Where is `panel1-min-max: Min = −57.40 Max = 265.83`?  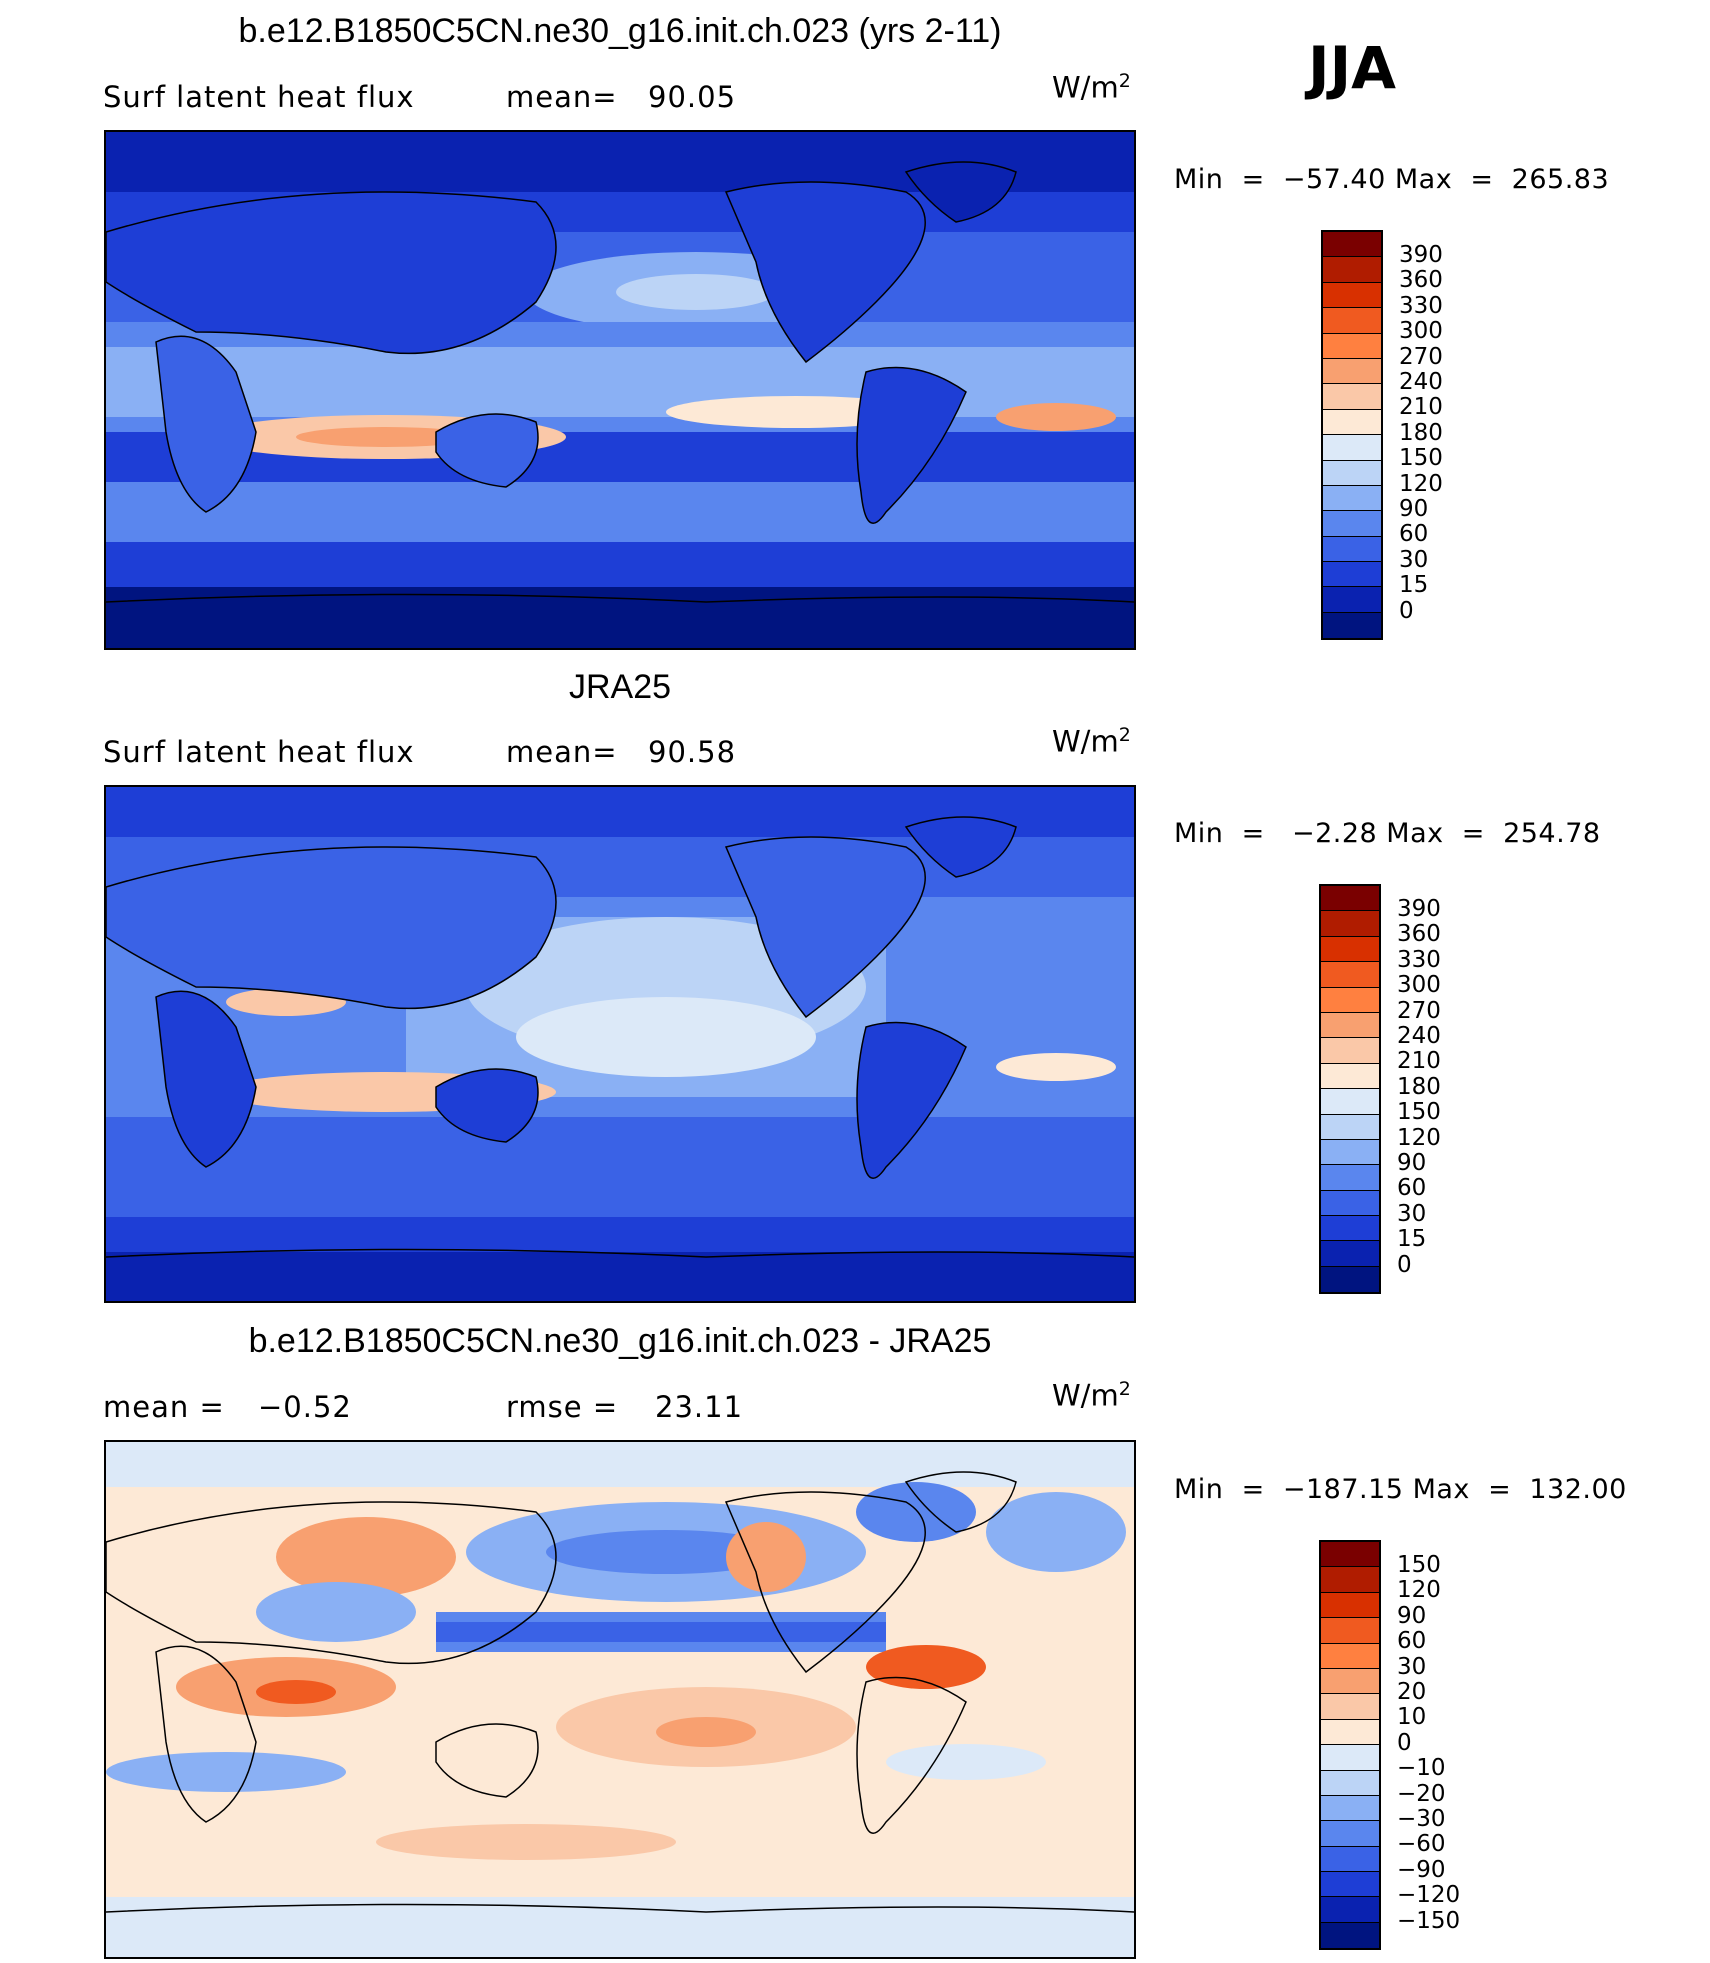
panel1-min-max: Min = −57.40 Max = 265.83 is located at coordinates (1392, 179).